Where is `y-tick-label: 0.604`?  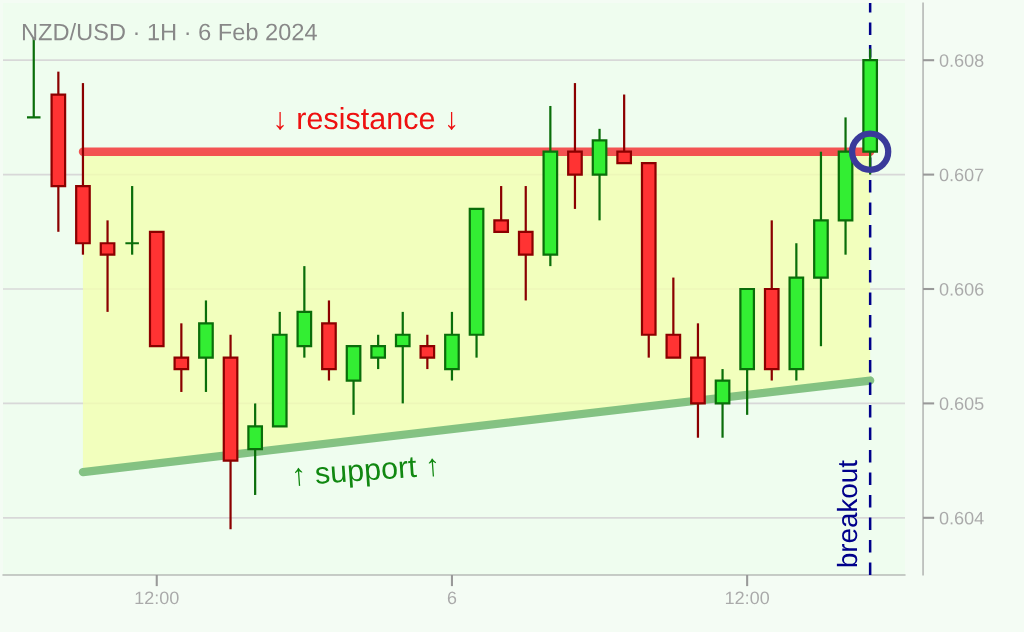 y-tick-label: 0.604 is located at coordinates (961, 518).